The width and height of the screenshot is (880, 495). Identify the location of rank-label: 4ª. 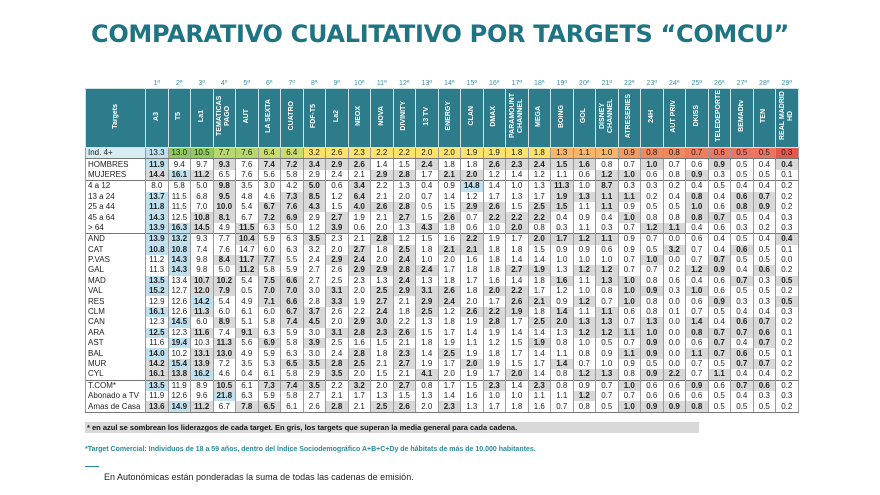
(224, 83).